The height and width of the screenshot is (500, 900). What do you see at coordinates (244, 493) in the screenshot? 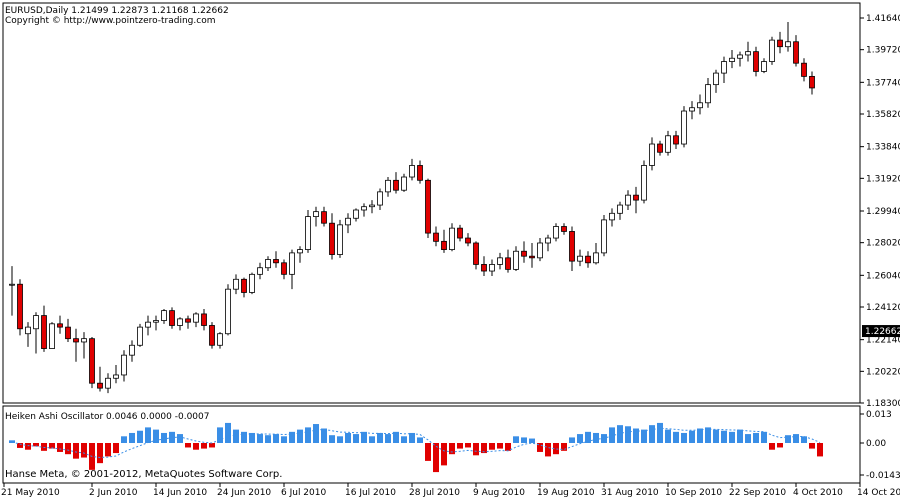
I see `time-tick-label: 24 Jun 2010` at bounding box center [244, 493].